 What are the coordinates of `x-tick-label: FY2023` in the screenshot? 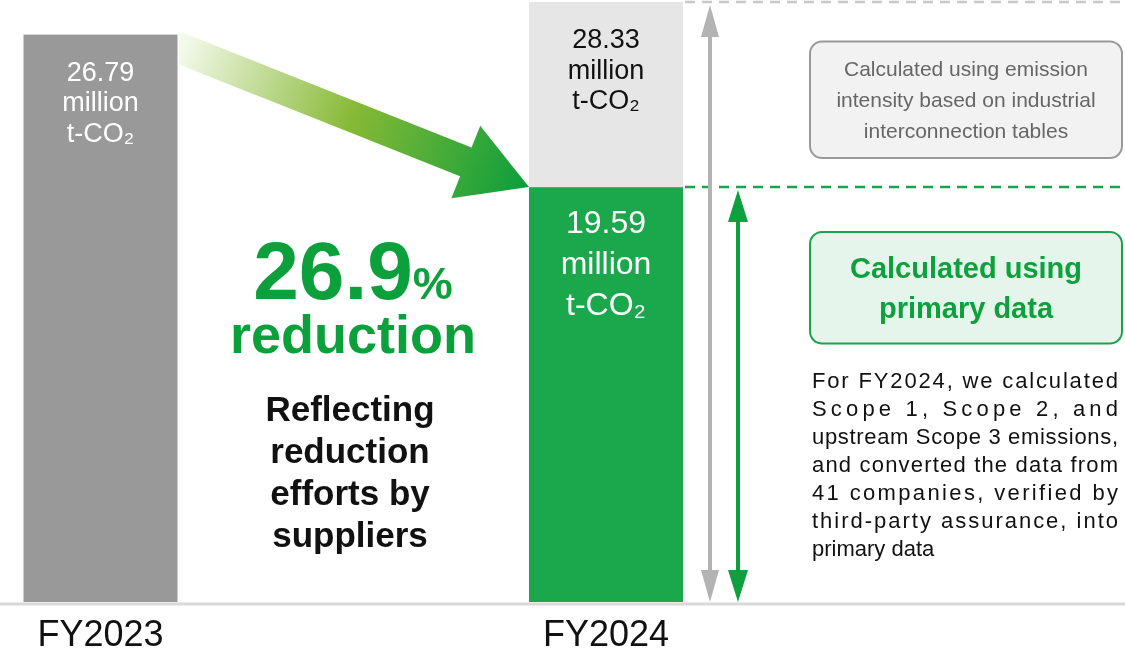 It's located at (100, 631).